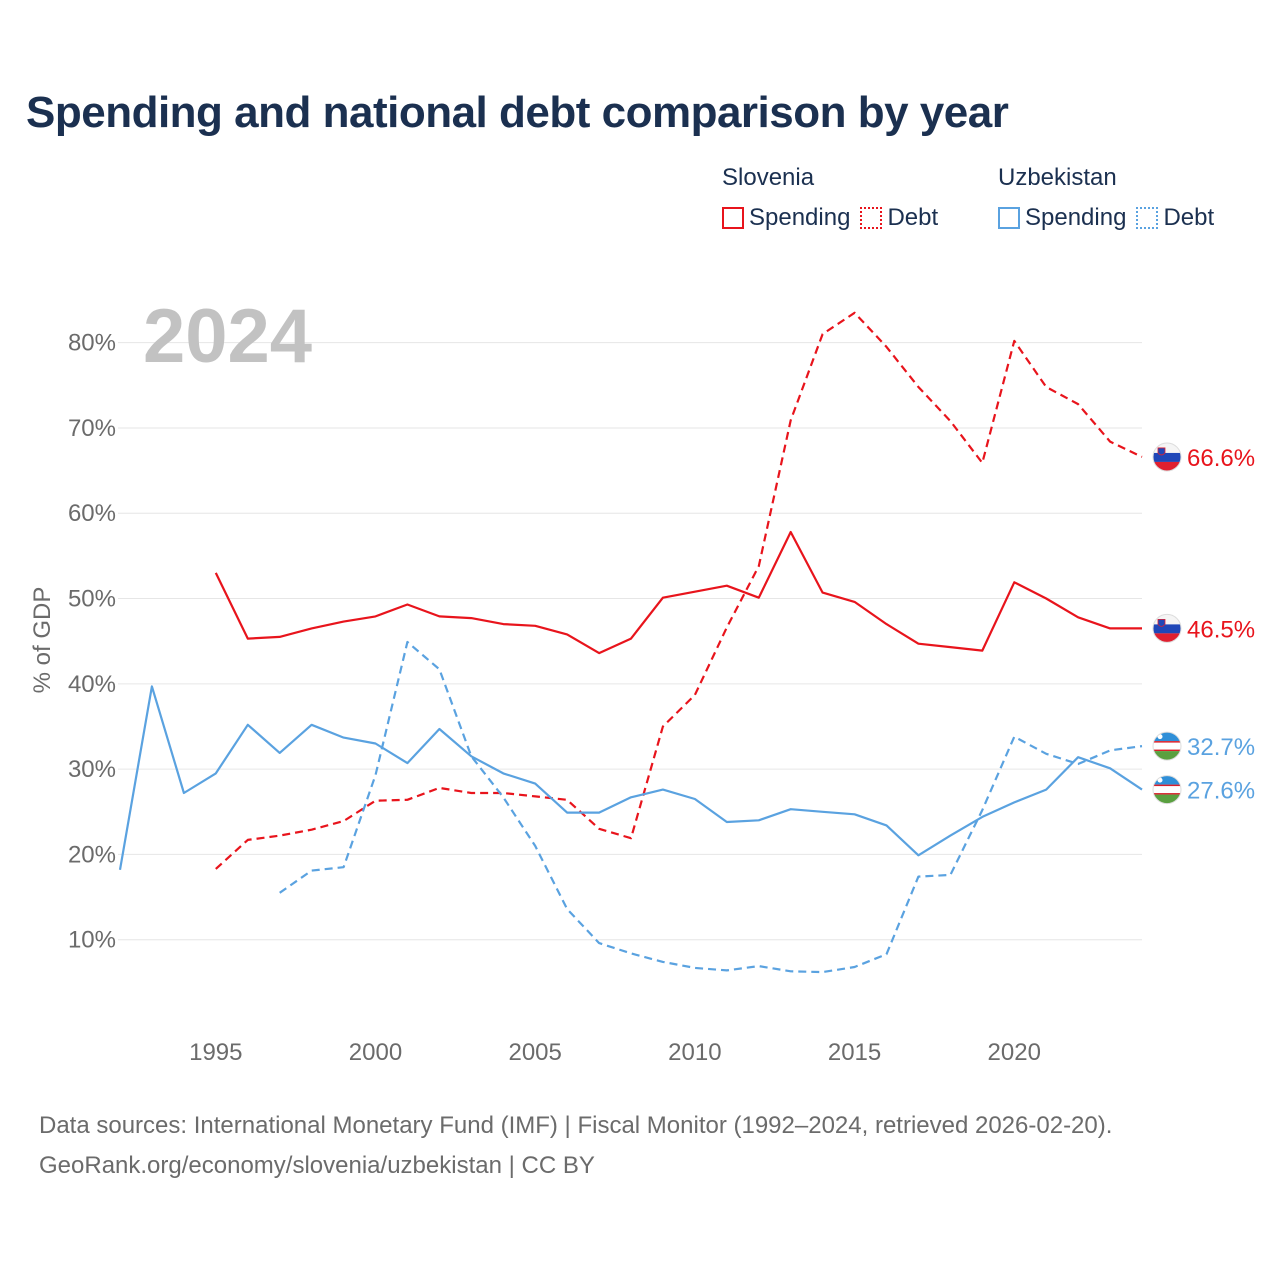 This screenshot has height=1280, width=1280. I want to click on legend-item-uzbekistan-debt: Debt, so click(1175, 218).